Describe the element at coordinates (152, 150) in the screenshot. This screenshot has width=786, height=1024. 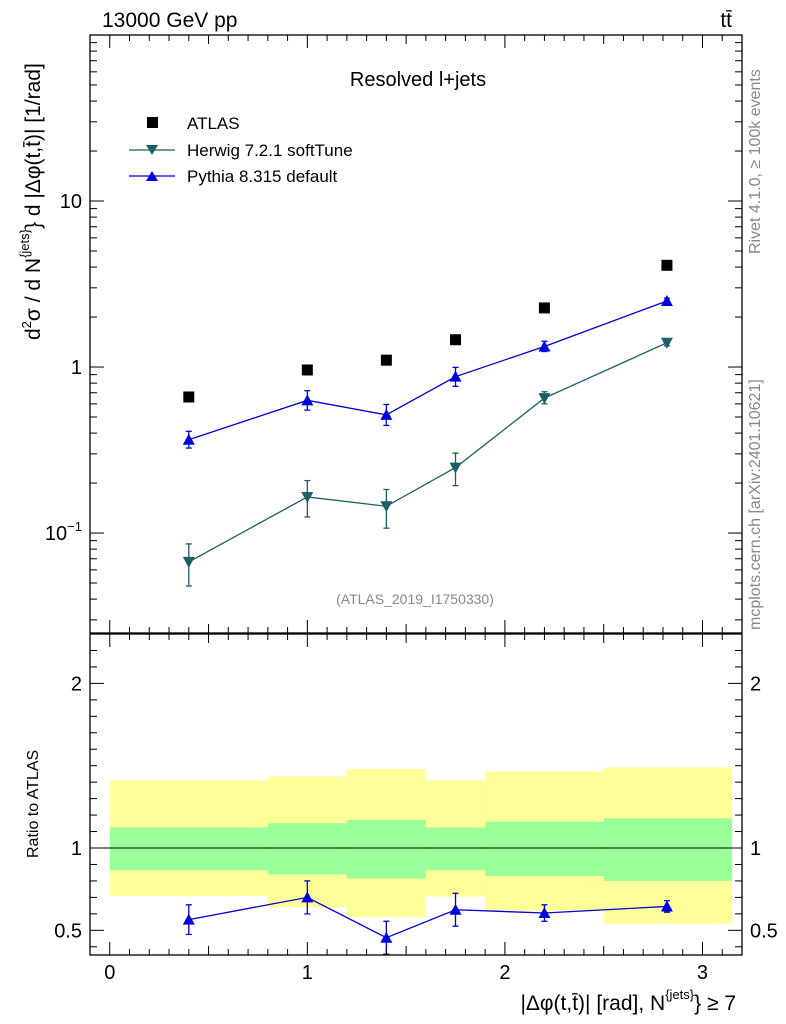
I see `legend-herwig-marker` at that location.